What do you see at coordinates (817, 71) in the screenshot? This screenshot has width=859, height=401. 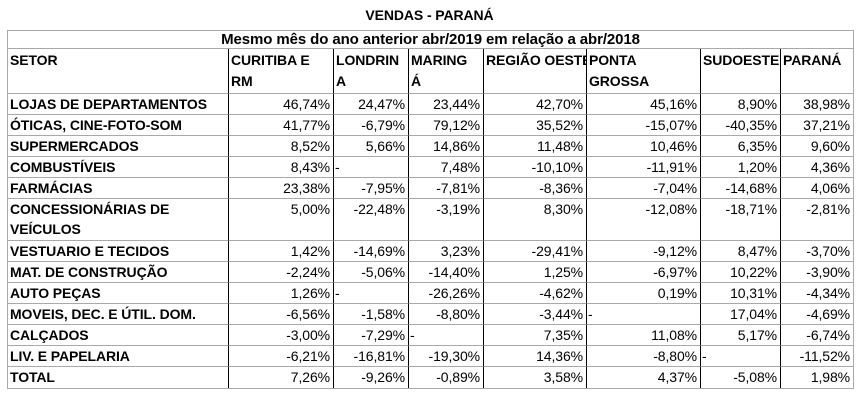 I see `column-header: PARANÁ` at bounding box center [817, 71].